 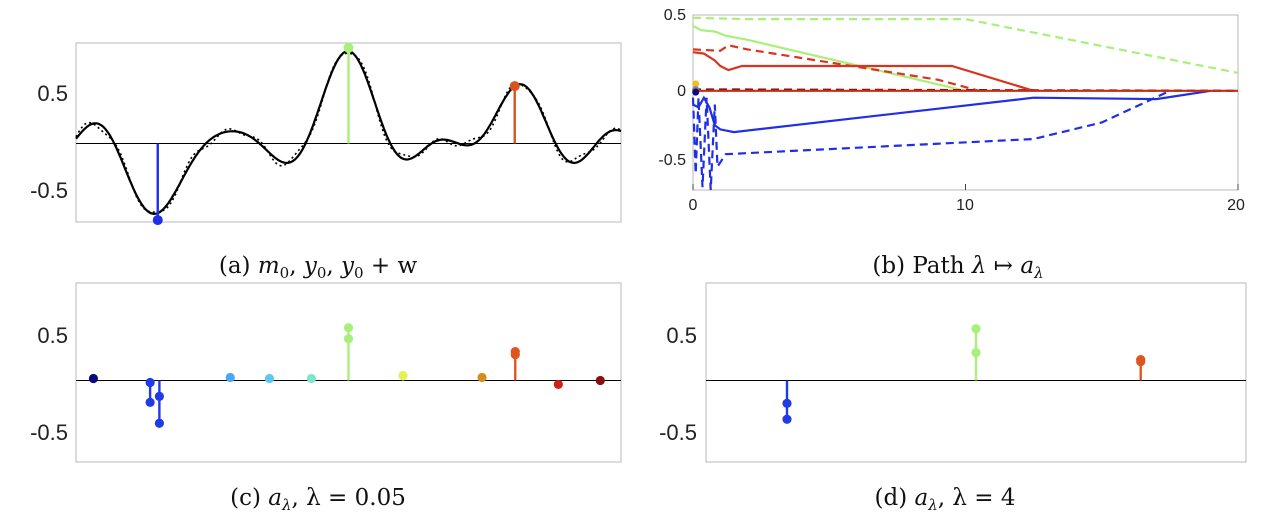 I want to click on panel-d-ytick-label: -0.5, so click(x=678, y=432).